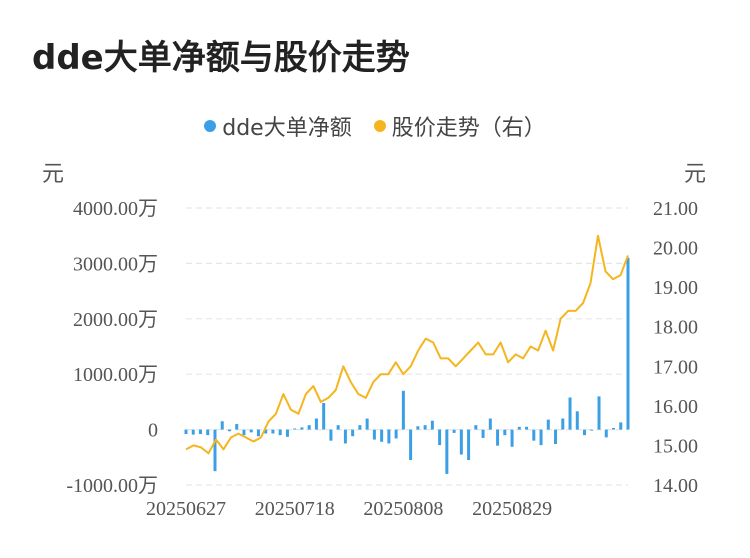 This screenshot has height=558, width=750. I want to click on right-tick-label: 21.00, so click(675, 209).